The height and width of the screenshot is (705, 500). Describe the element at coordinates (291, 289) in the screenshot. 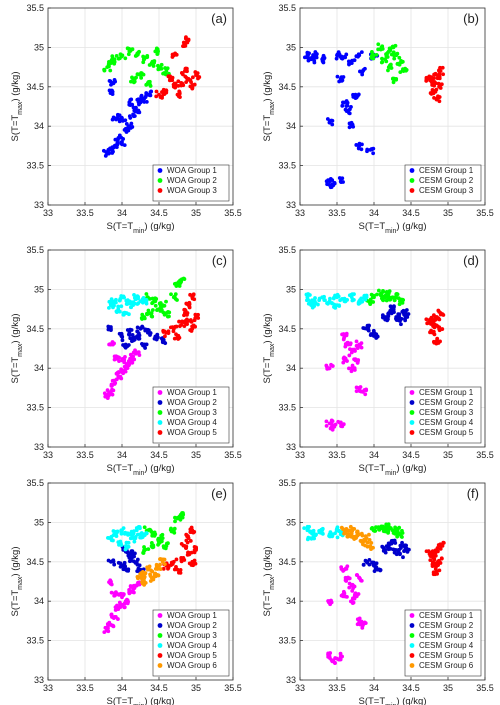

I see `y-tick-label: 35` at that location.